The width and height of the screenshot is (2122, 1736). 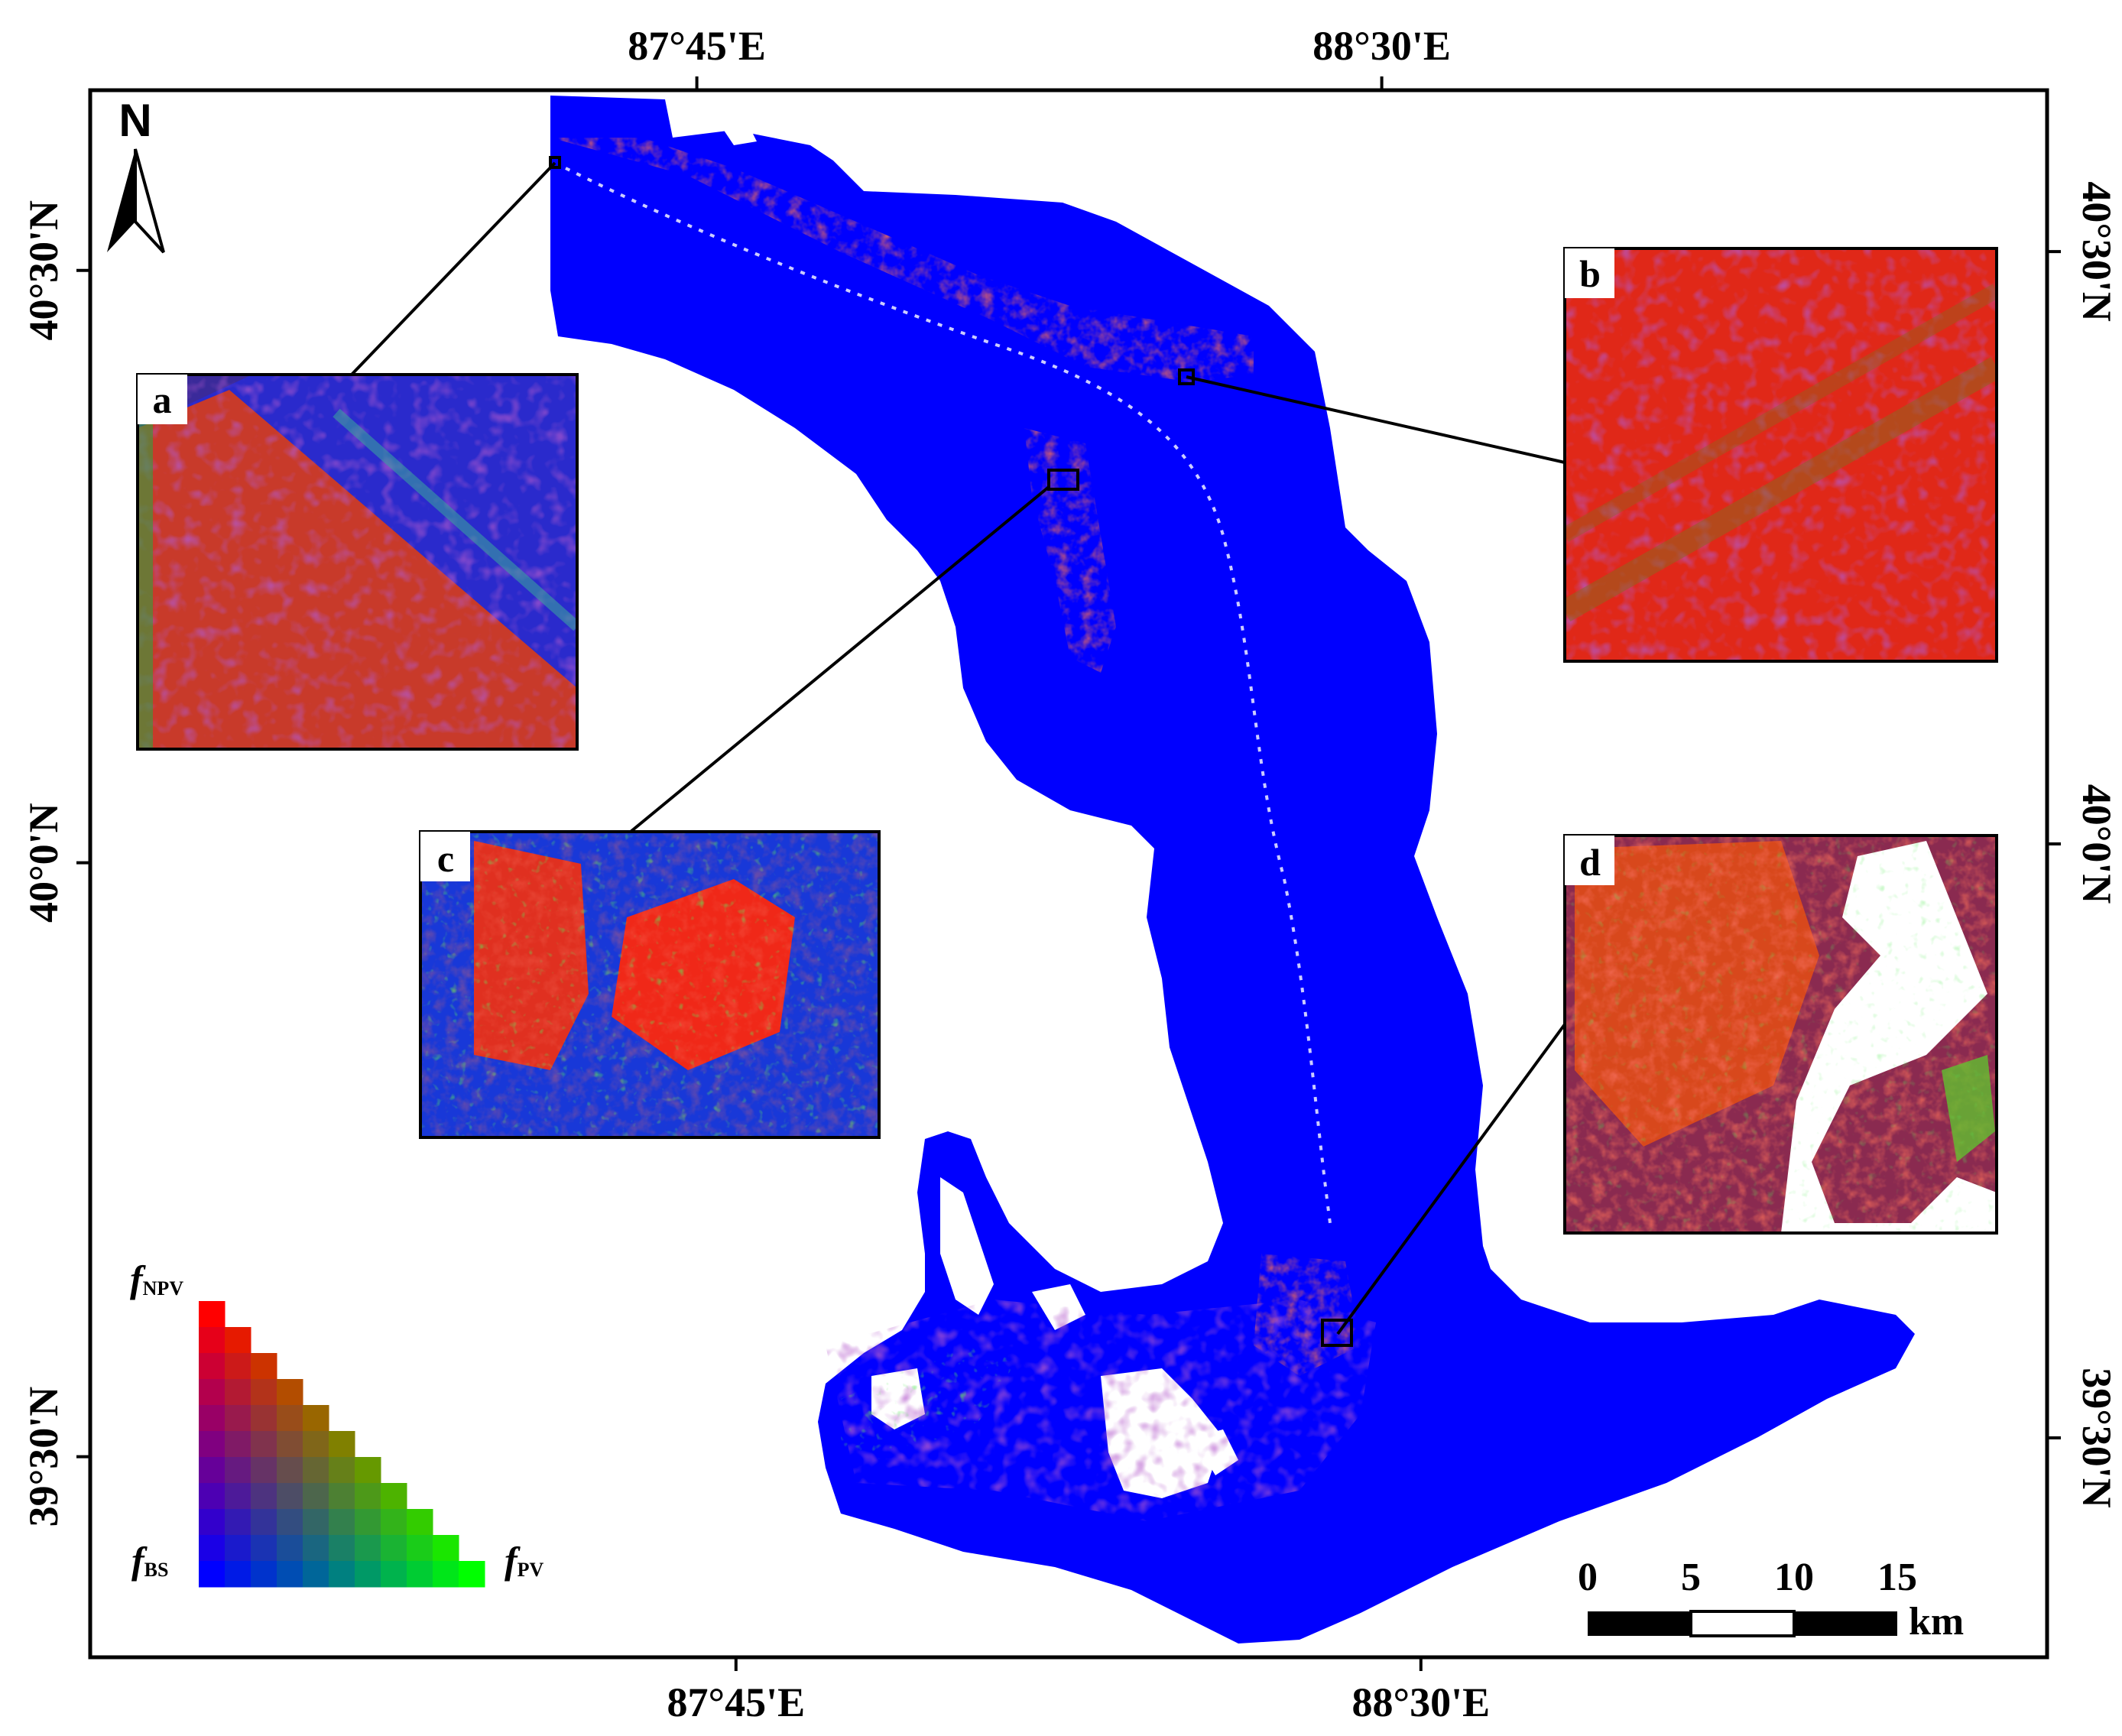 What do you see at coordinates (337, 1422) in the screenshot?
I see `ternary-legend: fNPV fBS fPV` at bounding box center [337, 1422].